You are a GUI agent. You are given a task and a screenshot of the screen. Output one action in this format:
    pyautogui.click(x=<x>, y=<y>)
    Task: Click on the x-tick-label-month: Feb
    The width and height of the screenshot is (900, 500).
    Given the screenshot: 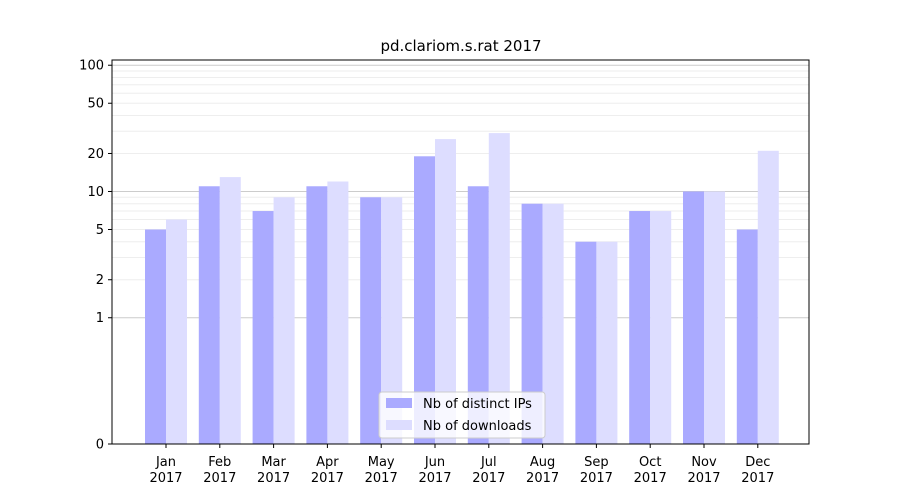 What is the action you would take?
    pyautogui.click(x=219, y=462)
    